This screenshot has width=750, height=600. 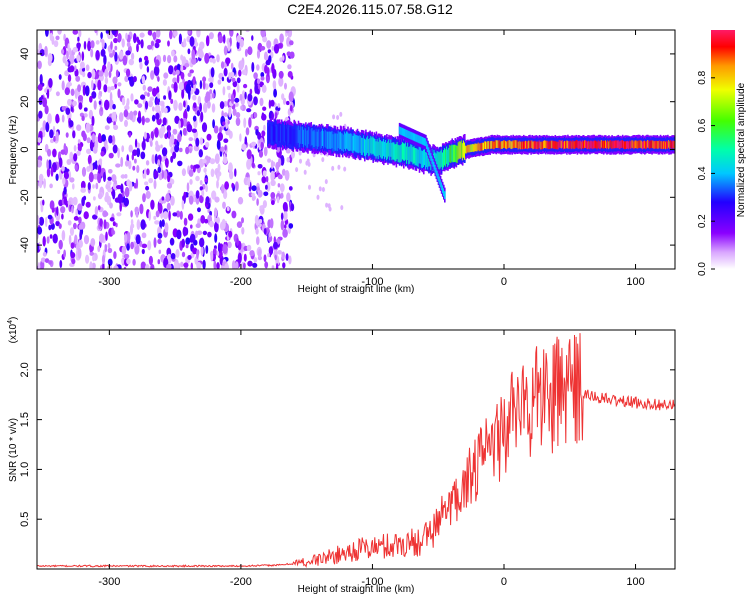 What do you see at coordinates (241, 582) in the screenshot?
I see `x-tick-label: -200` at bounding box center [241, 582].